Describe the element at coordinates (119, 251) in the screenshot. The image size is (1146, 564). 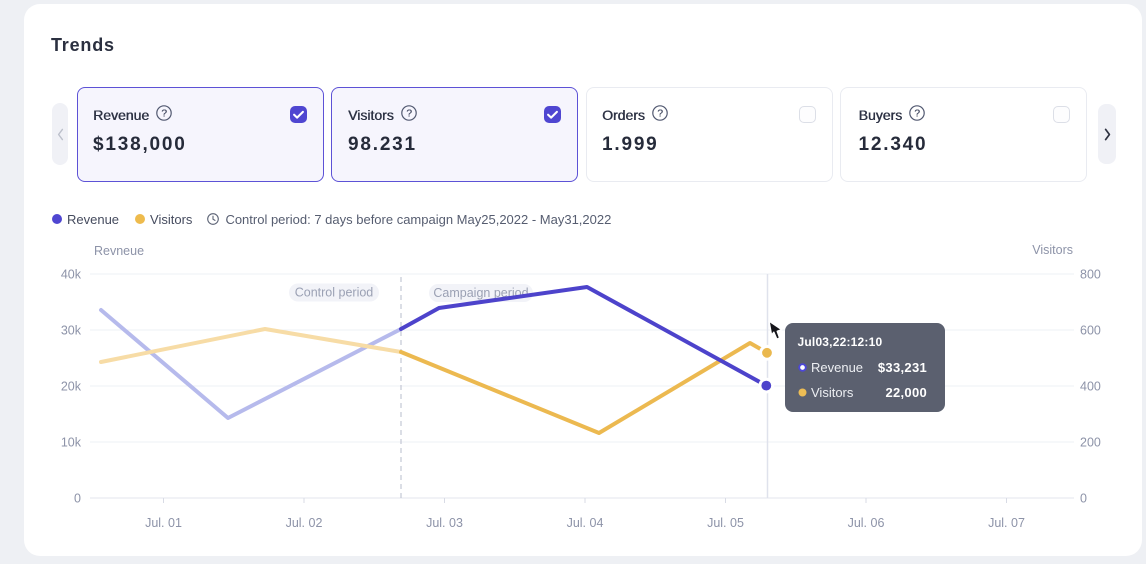
I see `svg-text: Revneue` at that location.